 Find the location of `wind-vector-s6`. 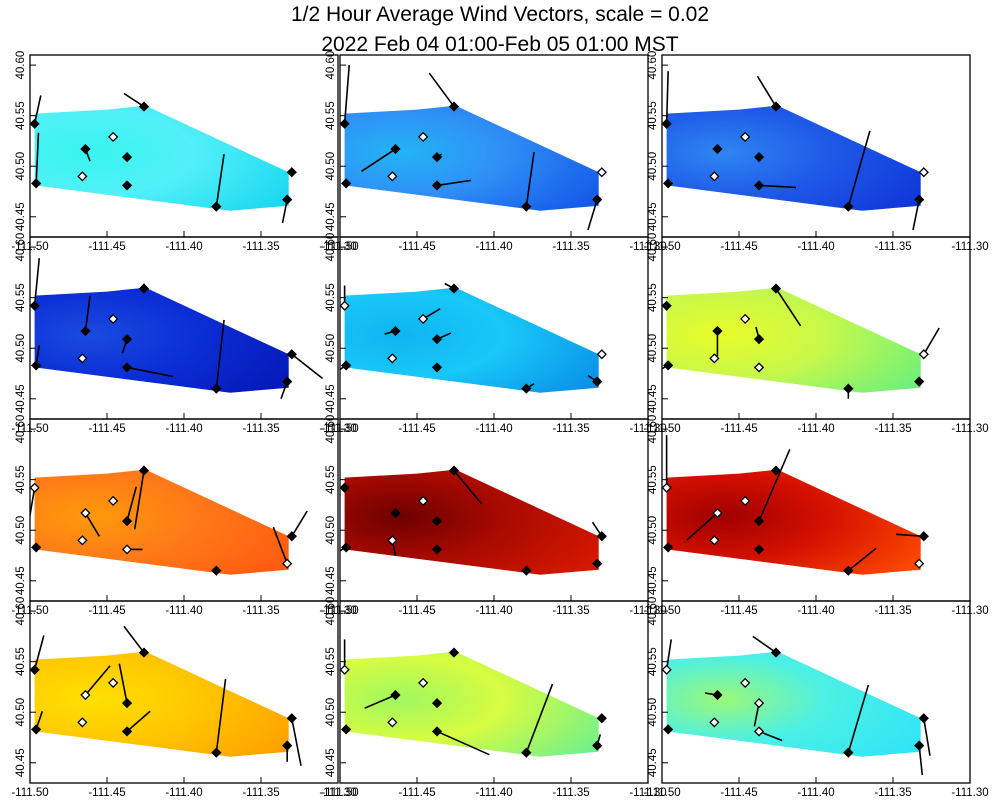

wind-vector-s6 is located at coordinates (123, 683).